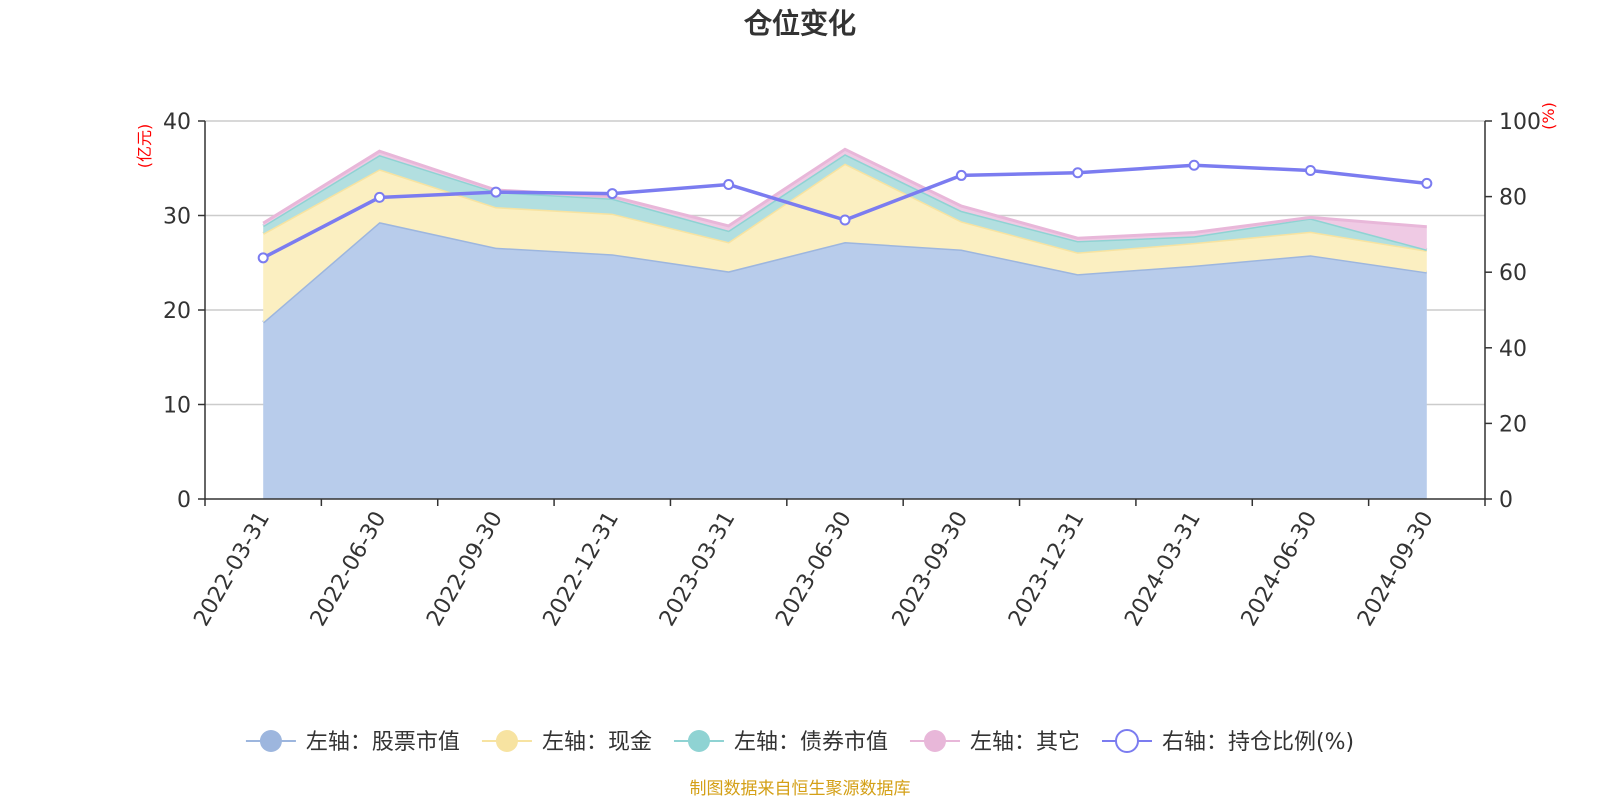 This screenshot has height=800, width=1600. Describe the element at coordinates (349, 568) in the screenshot. I see `x-tick-label: 2022-06-30` at that location.